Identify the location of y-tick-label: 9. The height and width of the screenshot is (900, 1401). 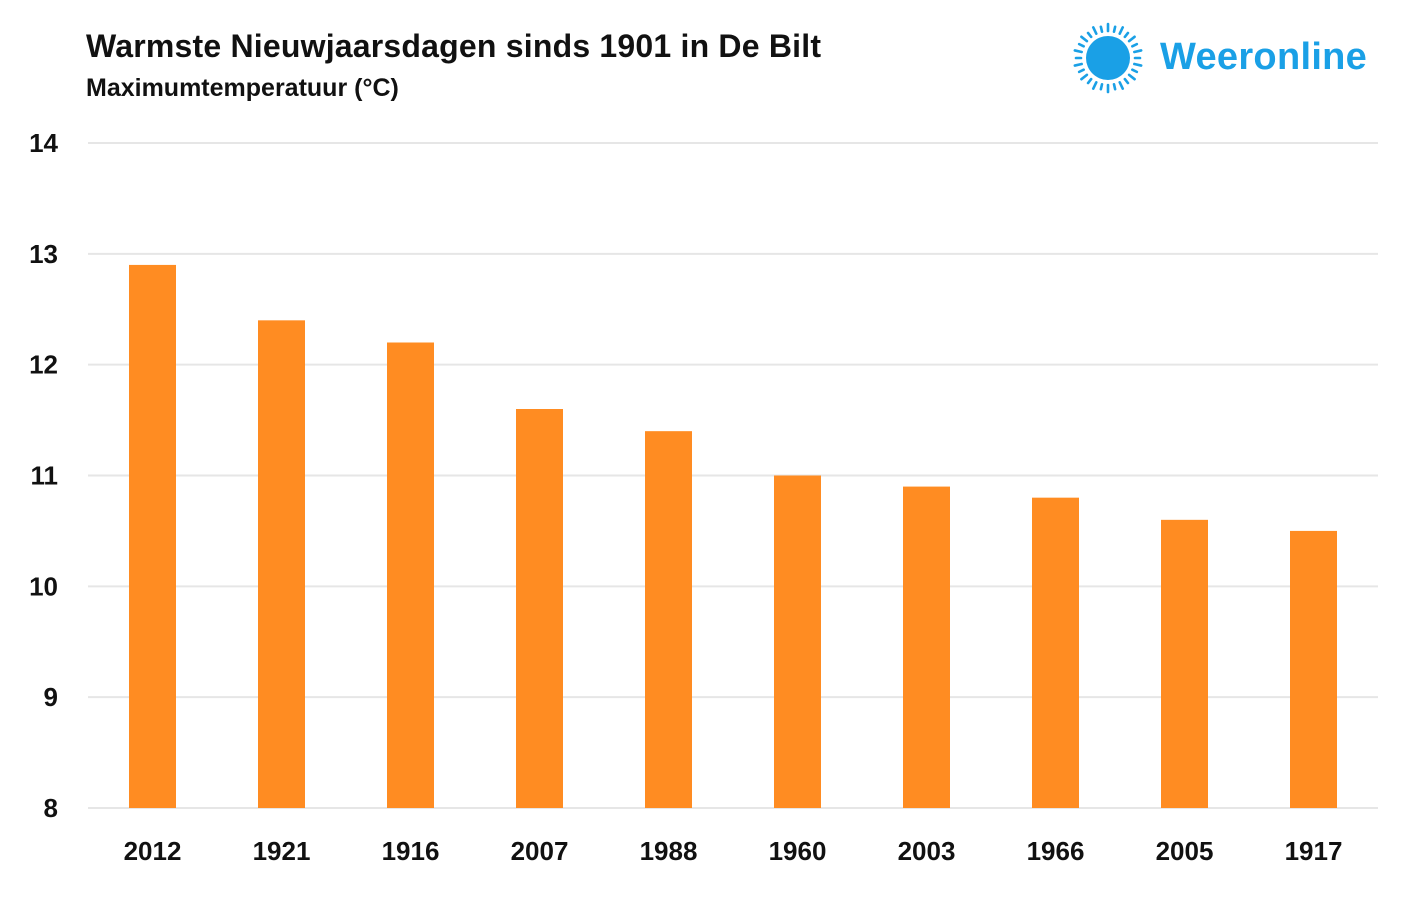
(51, 697).